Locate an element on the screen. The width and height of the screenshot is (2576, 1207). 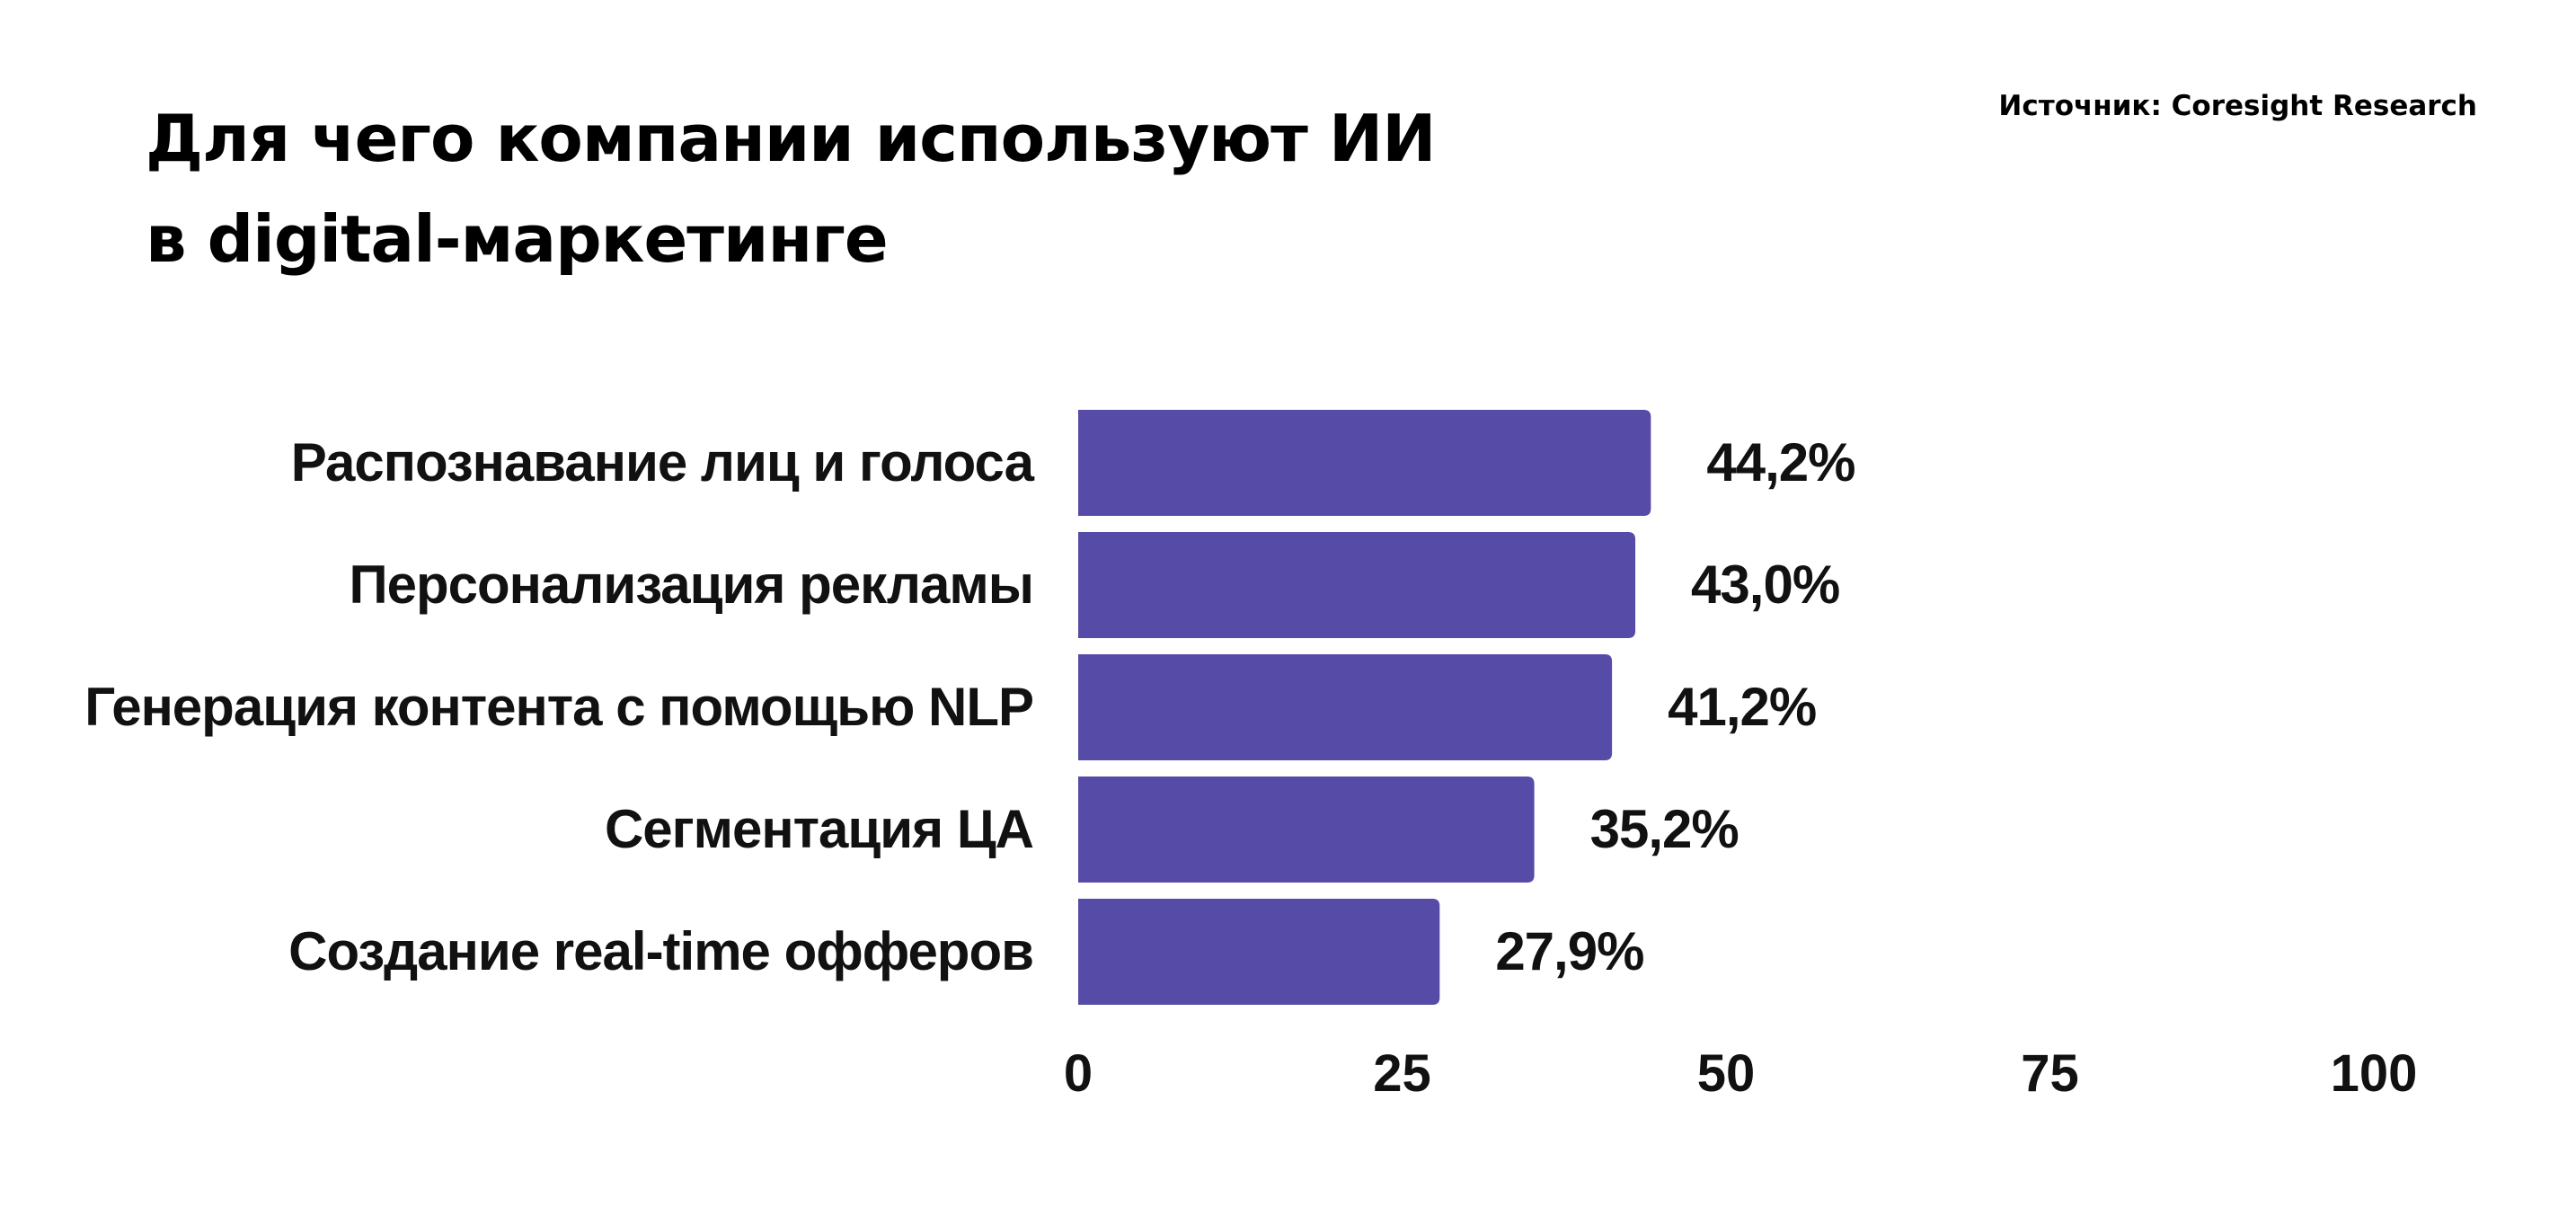
x-tick-label: 25 is located at coordinates (1402, 1073).